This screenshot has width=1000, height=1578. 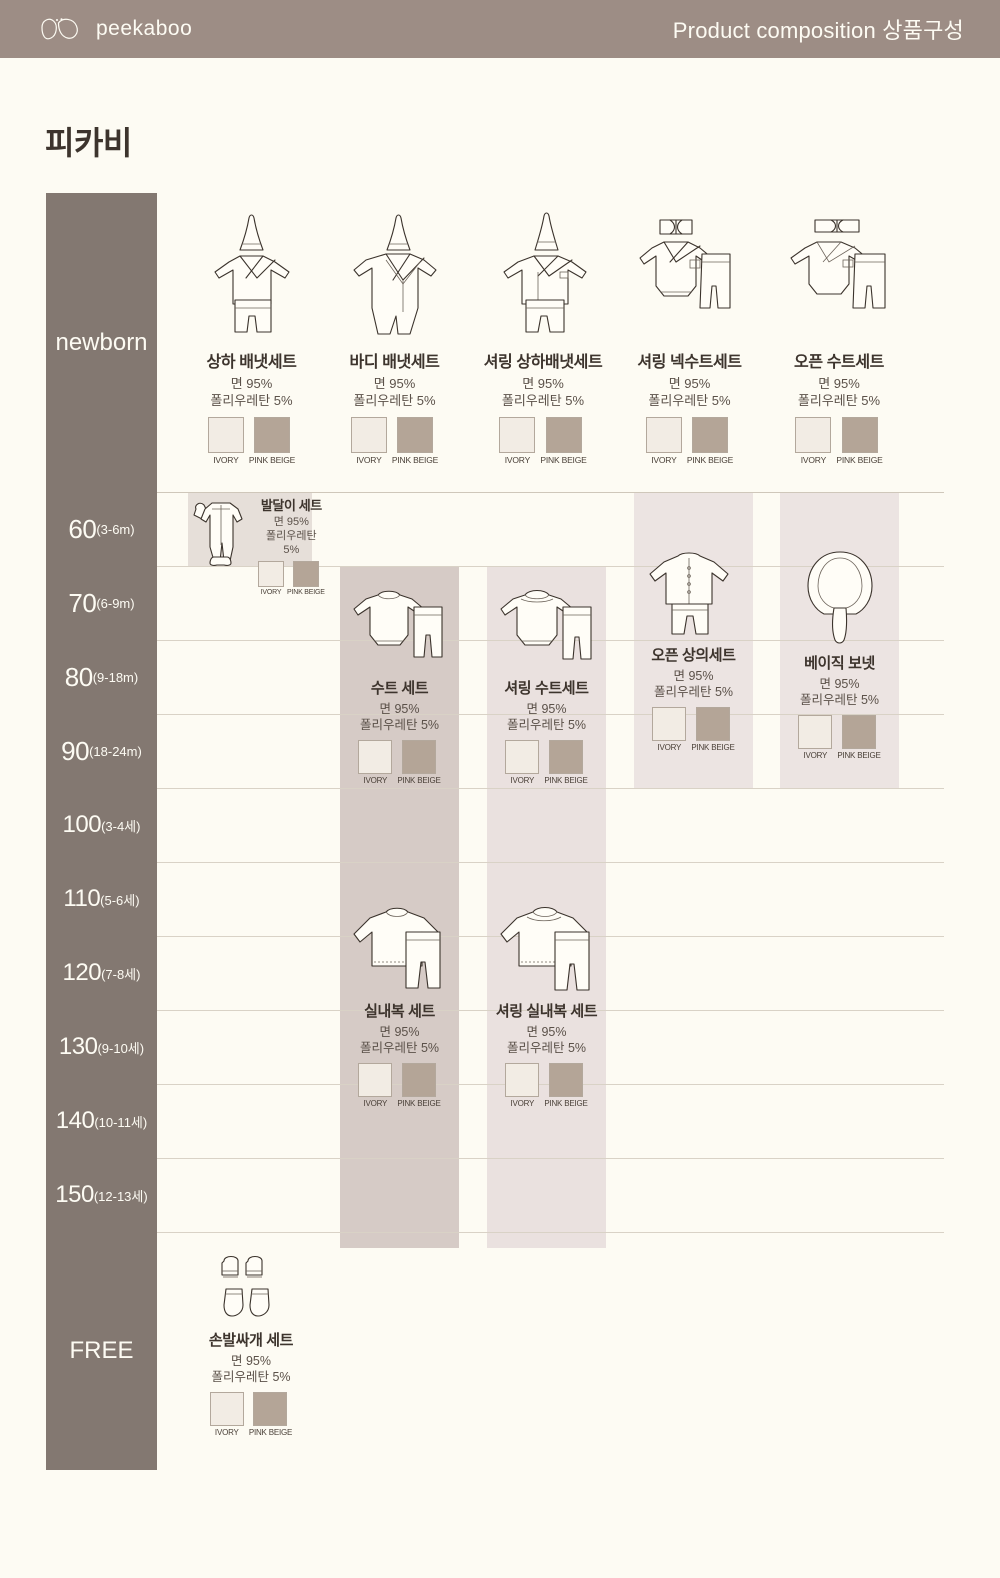 I want to click on size-label-90: 90 (18-24m), so click(x=101, y=751).